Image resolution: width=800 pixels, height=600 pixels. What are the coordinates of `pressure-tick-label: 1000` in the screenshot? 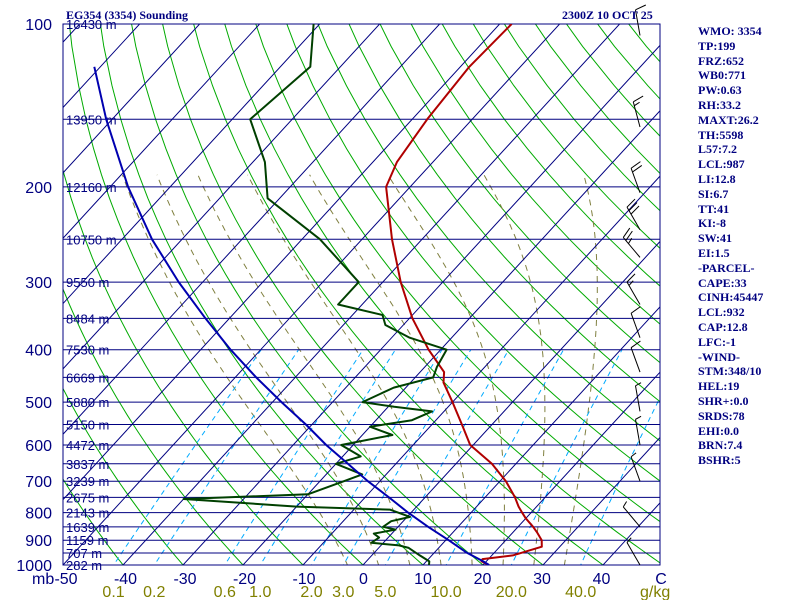 It's located at (34, 566).